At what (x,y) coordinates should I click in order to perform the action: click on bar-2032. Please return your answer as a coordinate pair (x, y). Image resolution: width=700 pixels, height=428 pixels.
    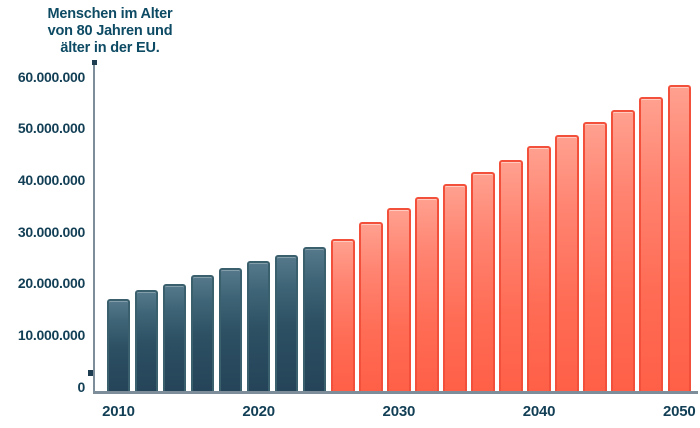
    Looking at the image, I should click on (427, 293).